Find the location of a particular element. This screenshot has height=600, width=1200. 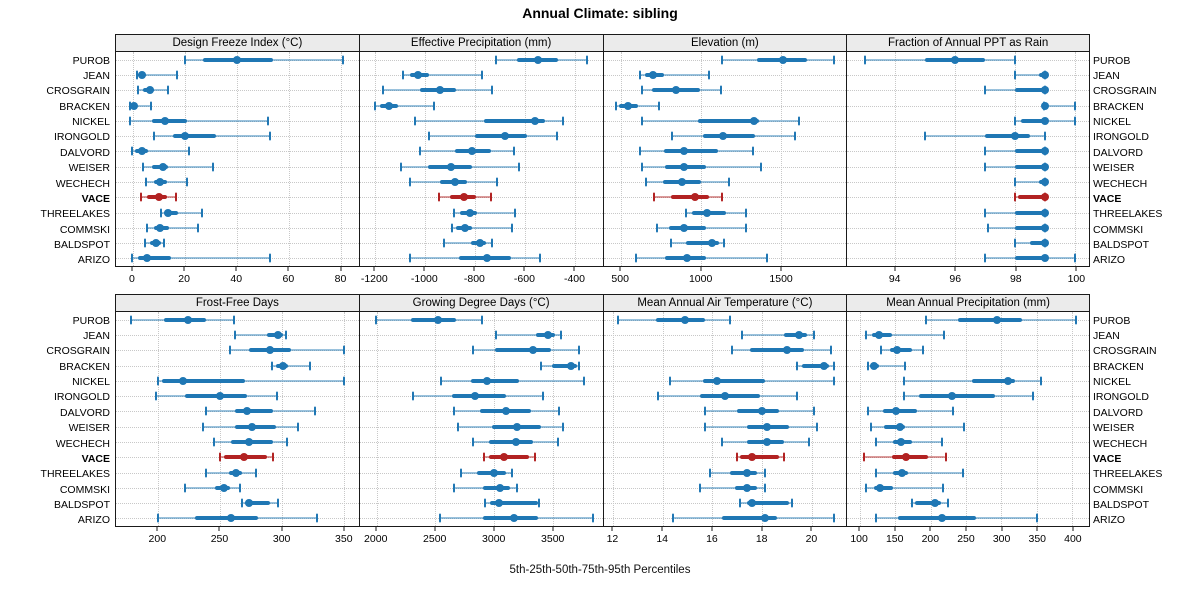

axis-tick-label: 96 is located at coordinates (955, 279).